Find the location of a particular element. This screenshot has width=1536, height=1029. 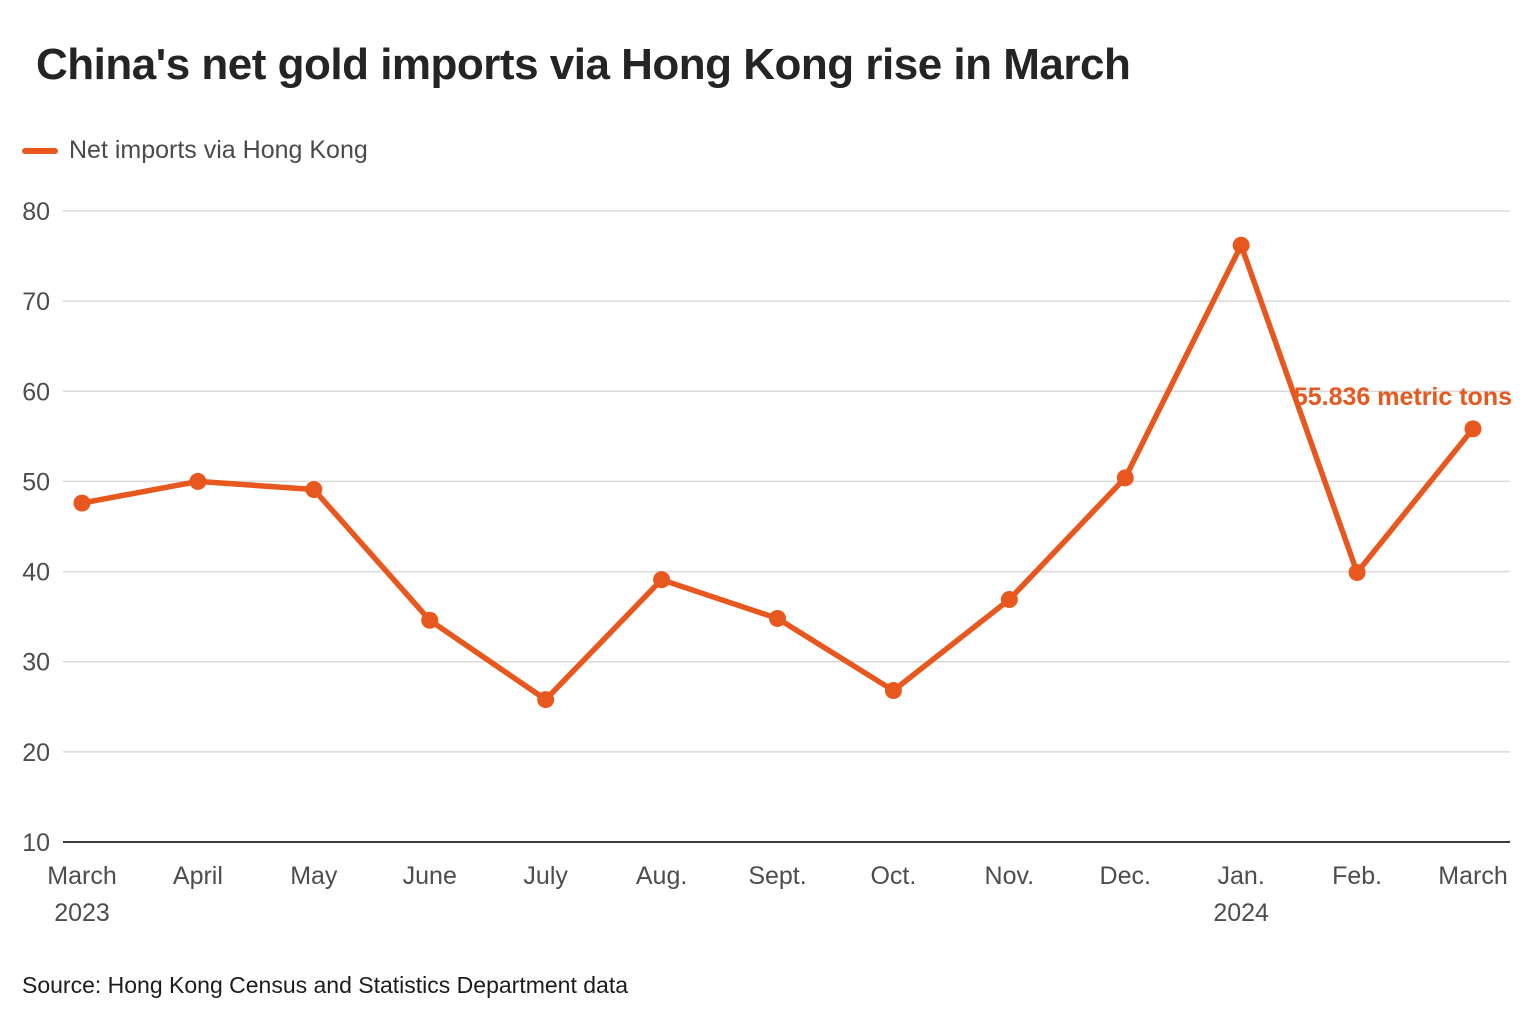

y-tick-label: 70 is located at coordinates (36, 302).